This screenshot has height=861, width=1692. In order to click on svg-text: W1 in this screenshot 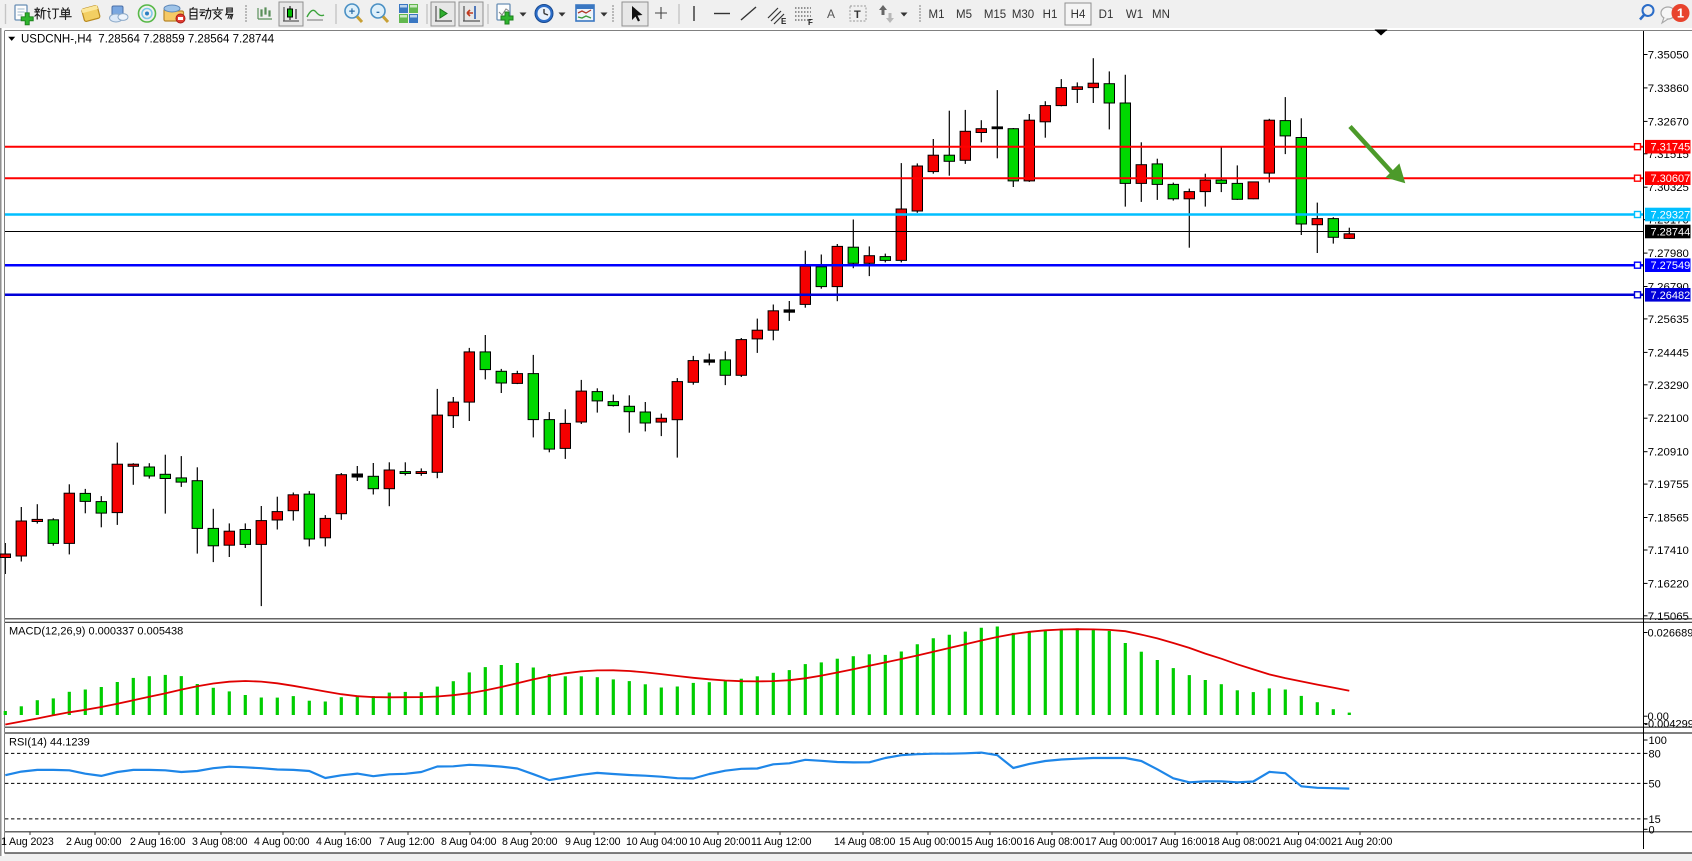, I will do `click(1134, 15)`.